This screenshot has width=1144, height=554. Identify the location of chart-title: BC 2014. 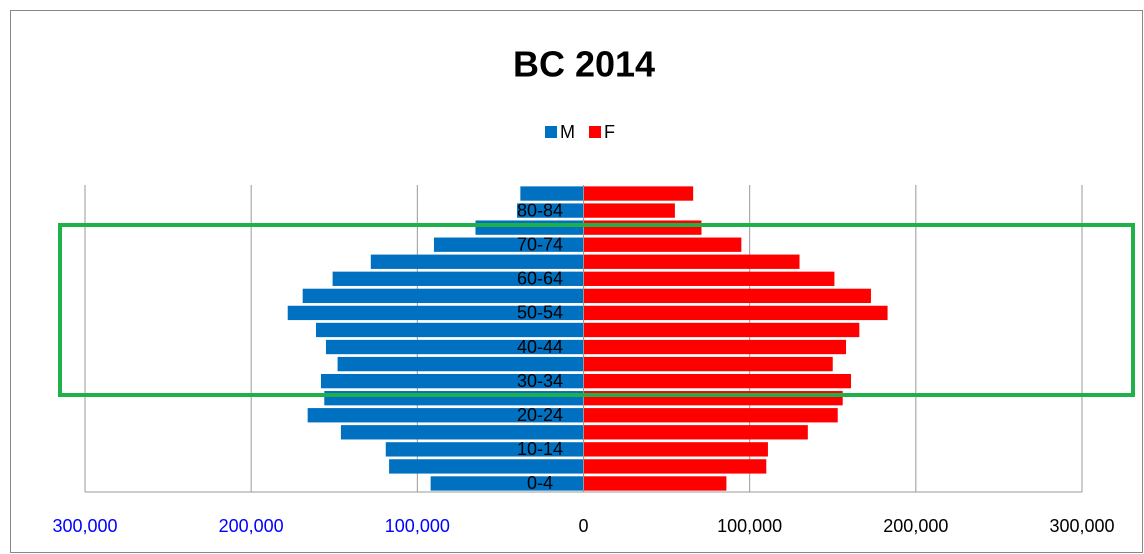
(584, 64).